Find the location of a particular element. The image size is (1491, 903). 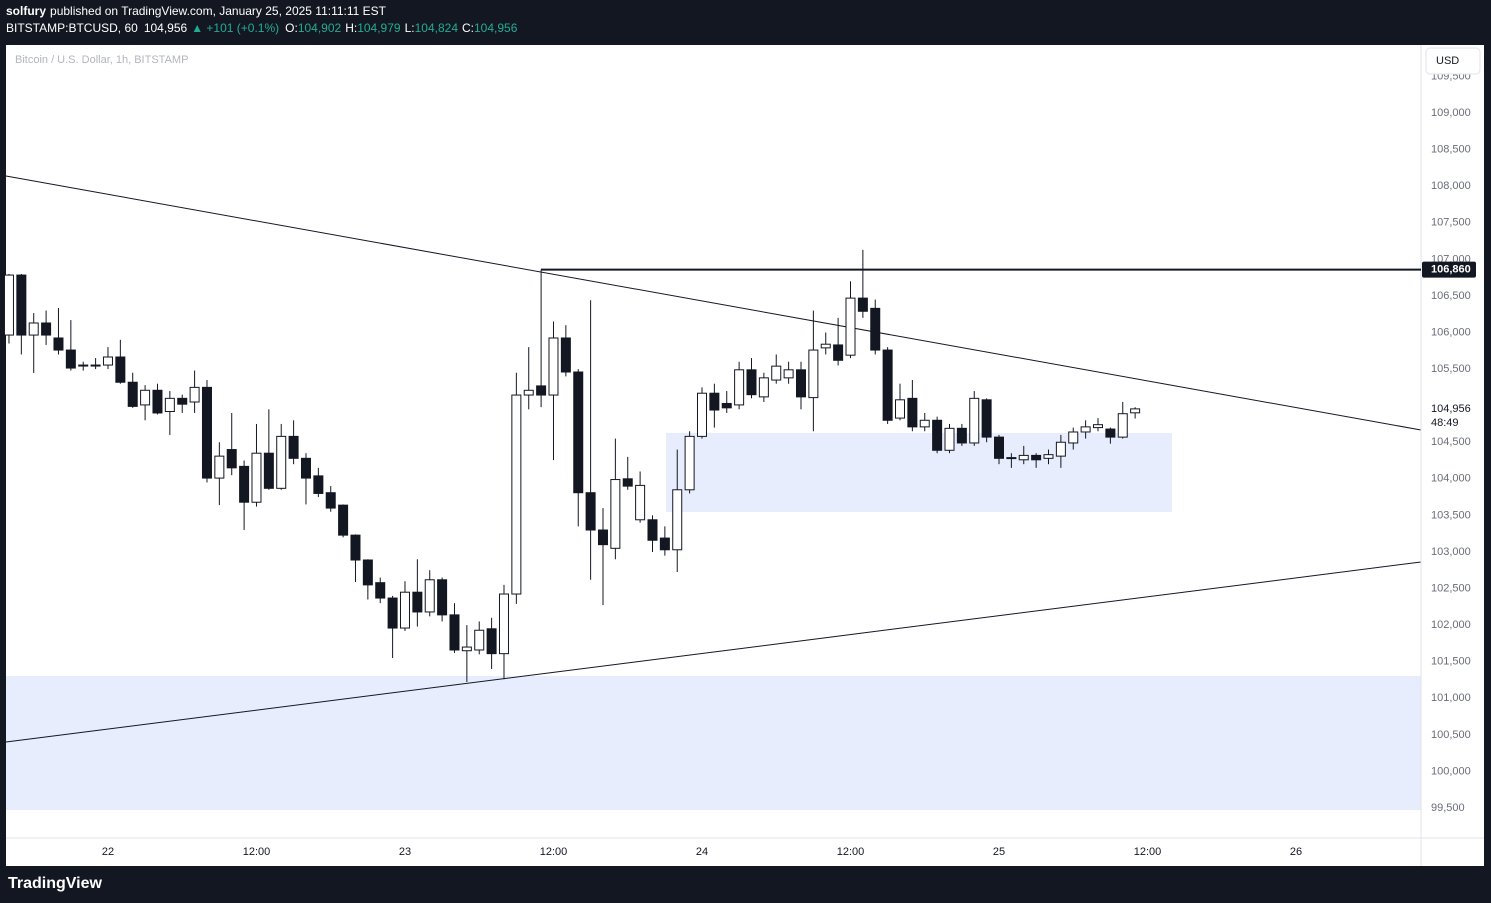

chart-title: Bitcoin / U.S. Dollar, 1h, BITSTAMP is located at coordinates (101, 60).